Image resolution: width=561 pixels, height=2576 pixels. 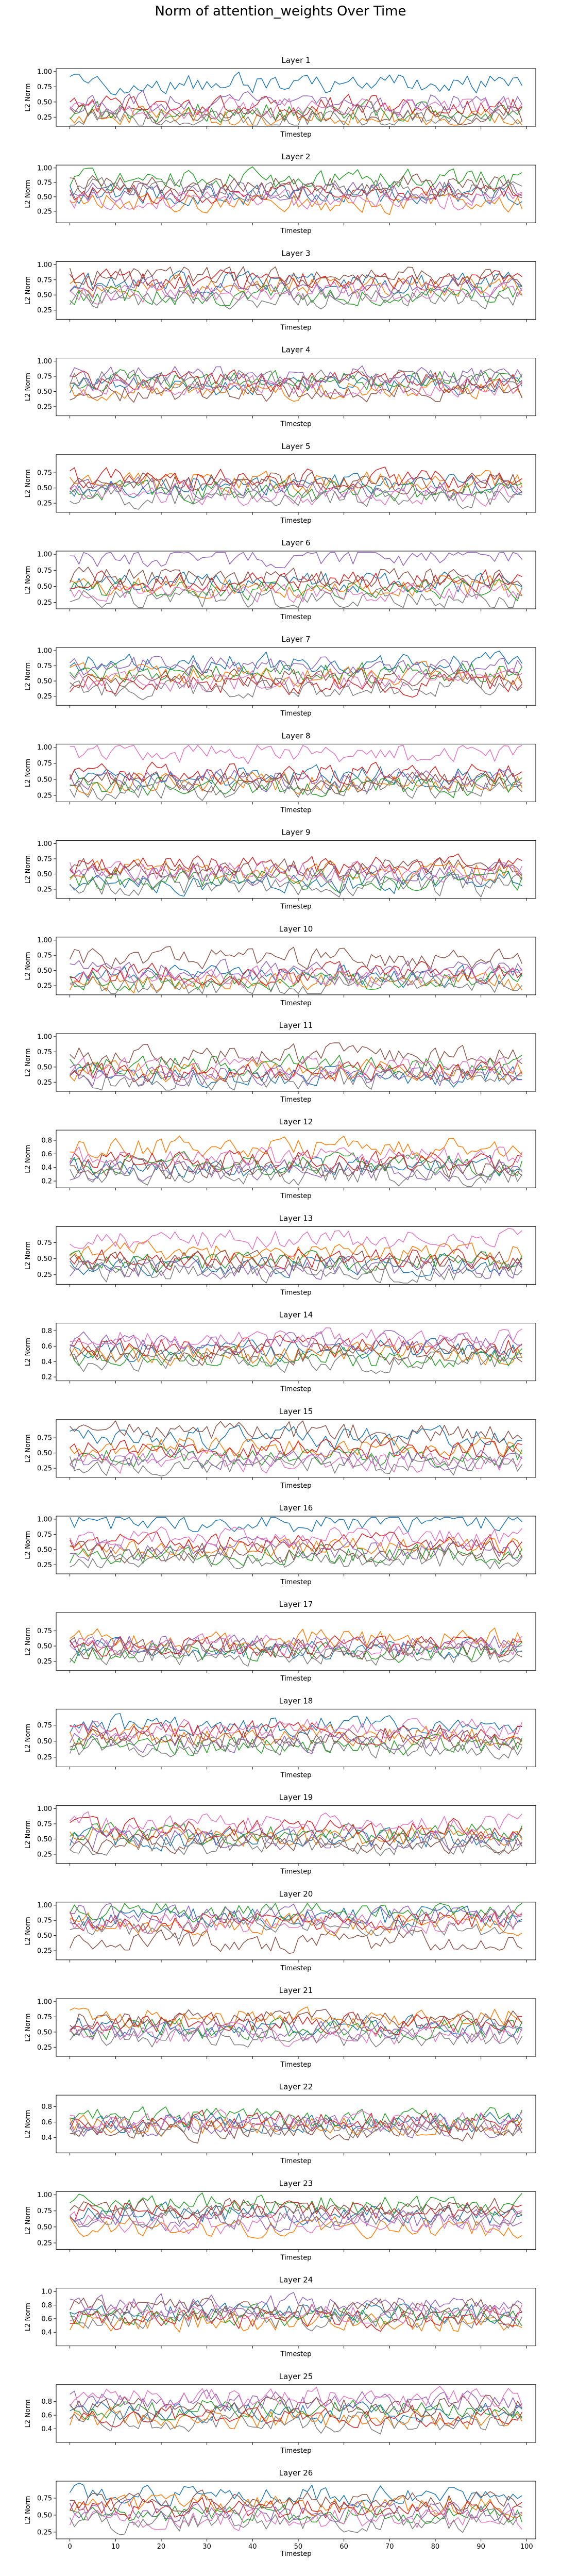 What do you see at coordinates (115, 2547) in the screenshot?
I see `x-tick-label: 10` at bounding box center [115, 2547].